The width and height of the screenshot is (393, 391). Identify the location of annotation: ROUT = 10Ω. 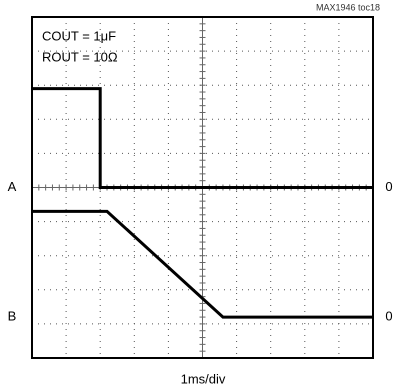
(80, 56).